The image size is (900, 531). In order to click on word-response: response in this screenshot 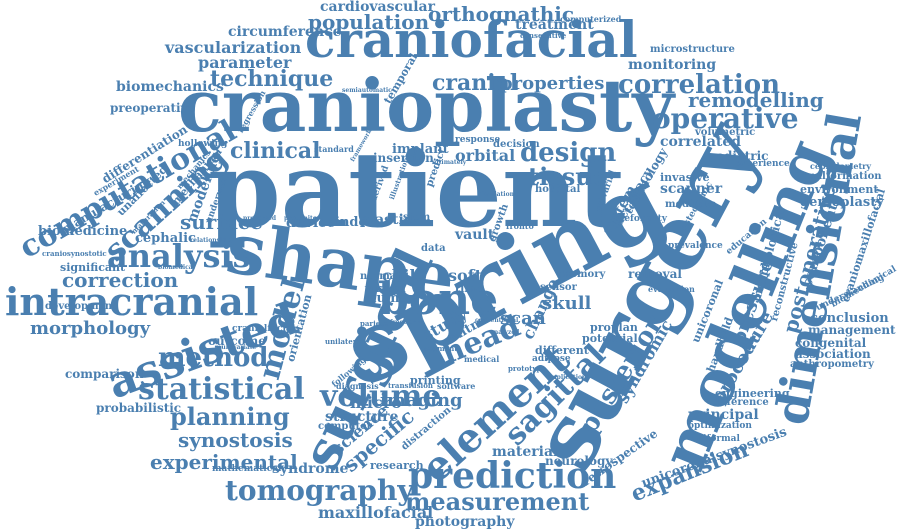, I will do `click(478, 140)`.